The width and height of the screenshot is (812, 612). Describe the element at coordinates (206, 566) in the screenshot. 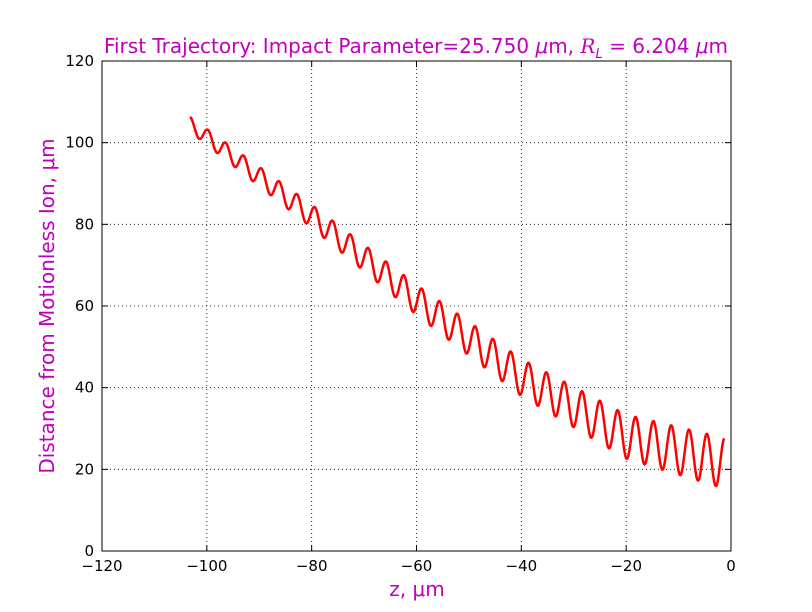

I see `x-tick-label: −100` at that location.